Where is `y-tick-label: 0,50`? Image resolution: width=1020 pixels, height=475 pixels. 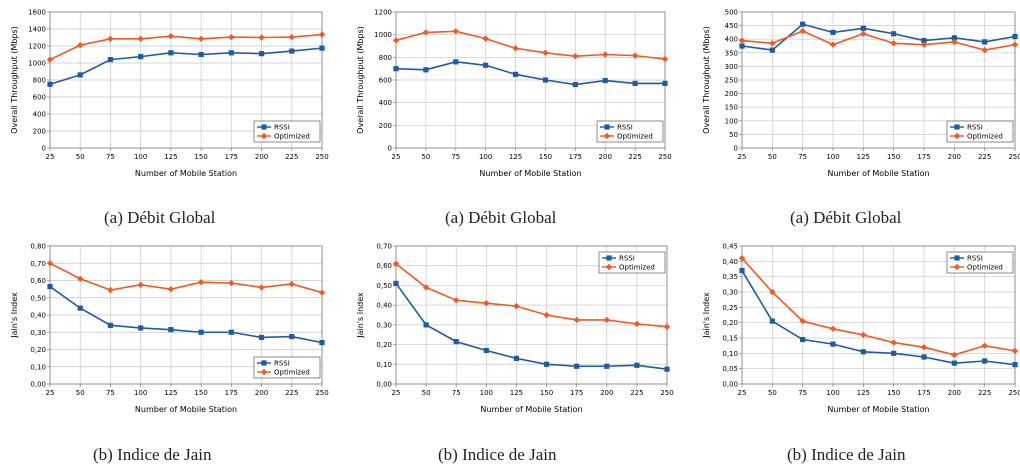 y-tick-label: 0,50 is located at coordinates (38, 298).